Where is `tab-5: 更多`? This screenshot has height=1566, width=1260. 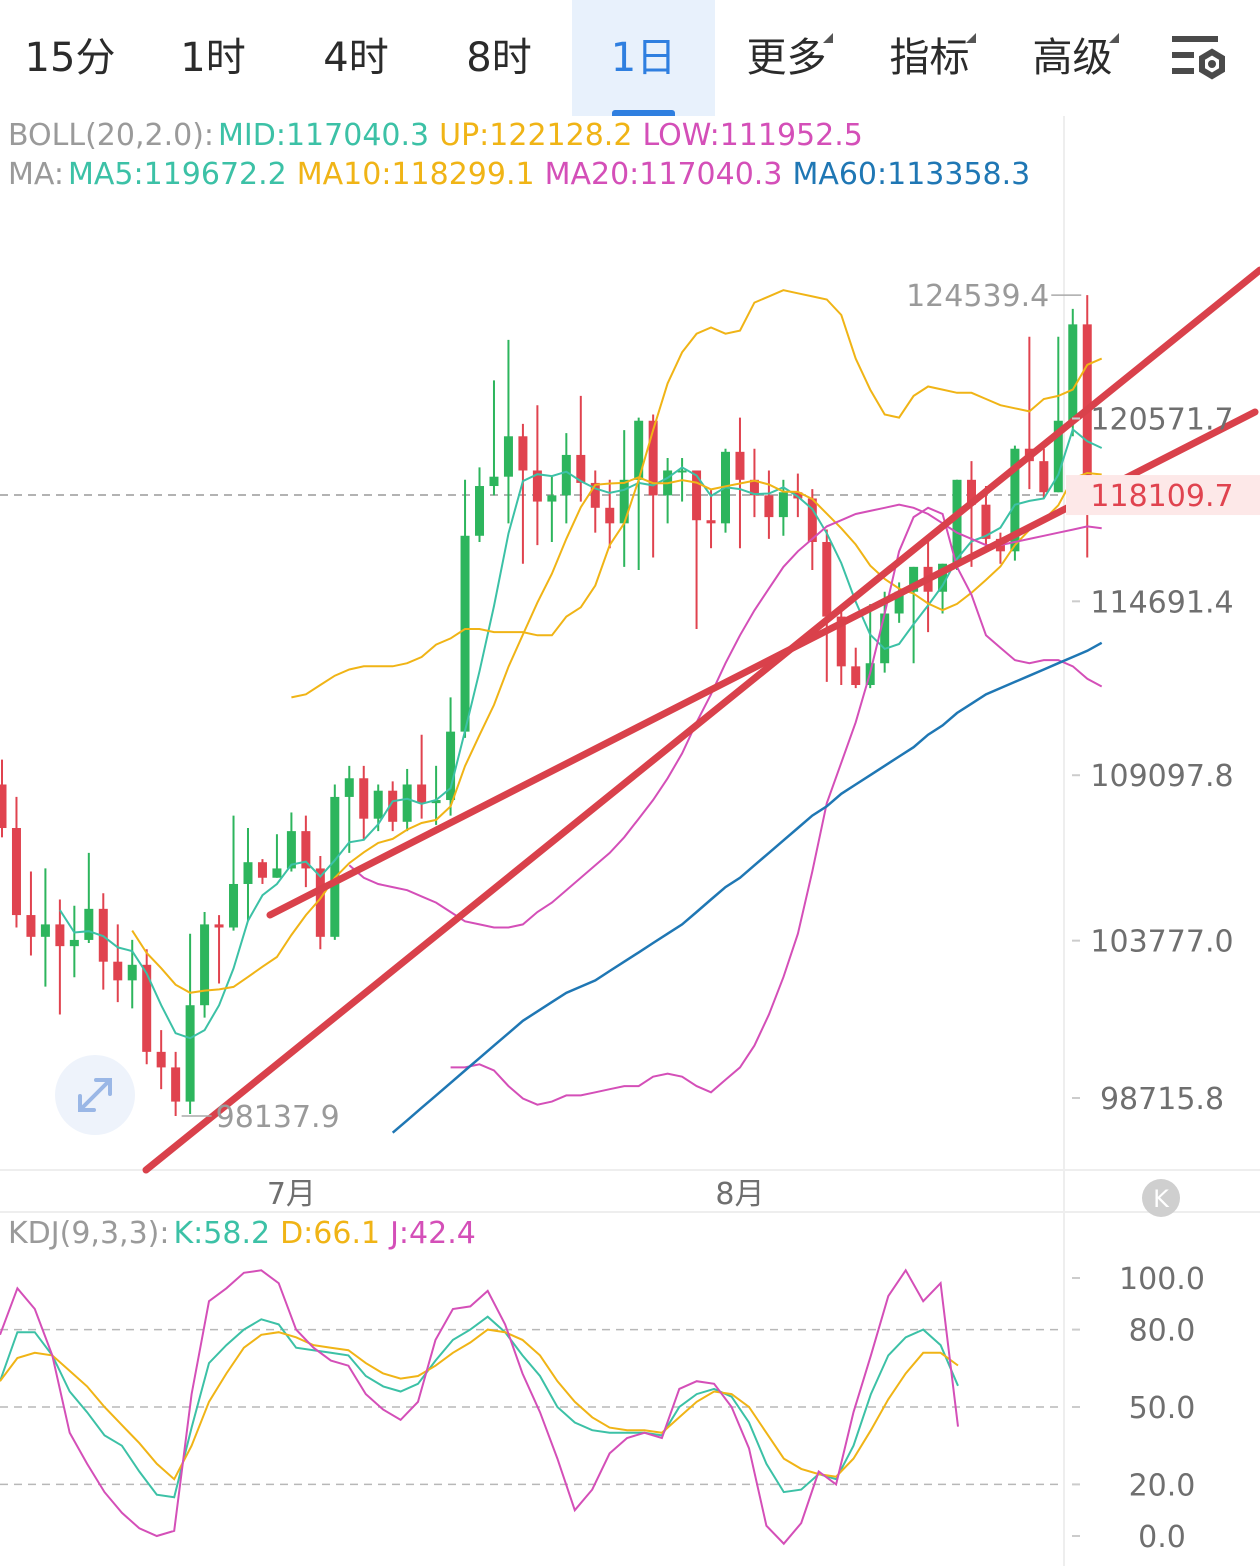
tab-5: 更多 is located at coordinates (786, 58).